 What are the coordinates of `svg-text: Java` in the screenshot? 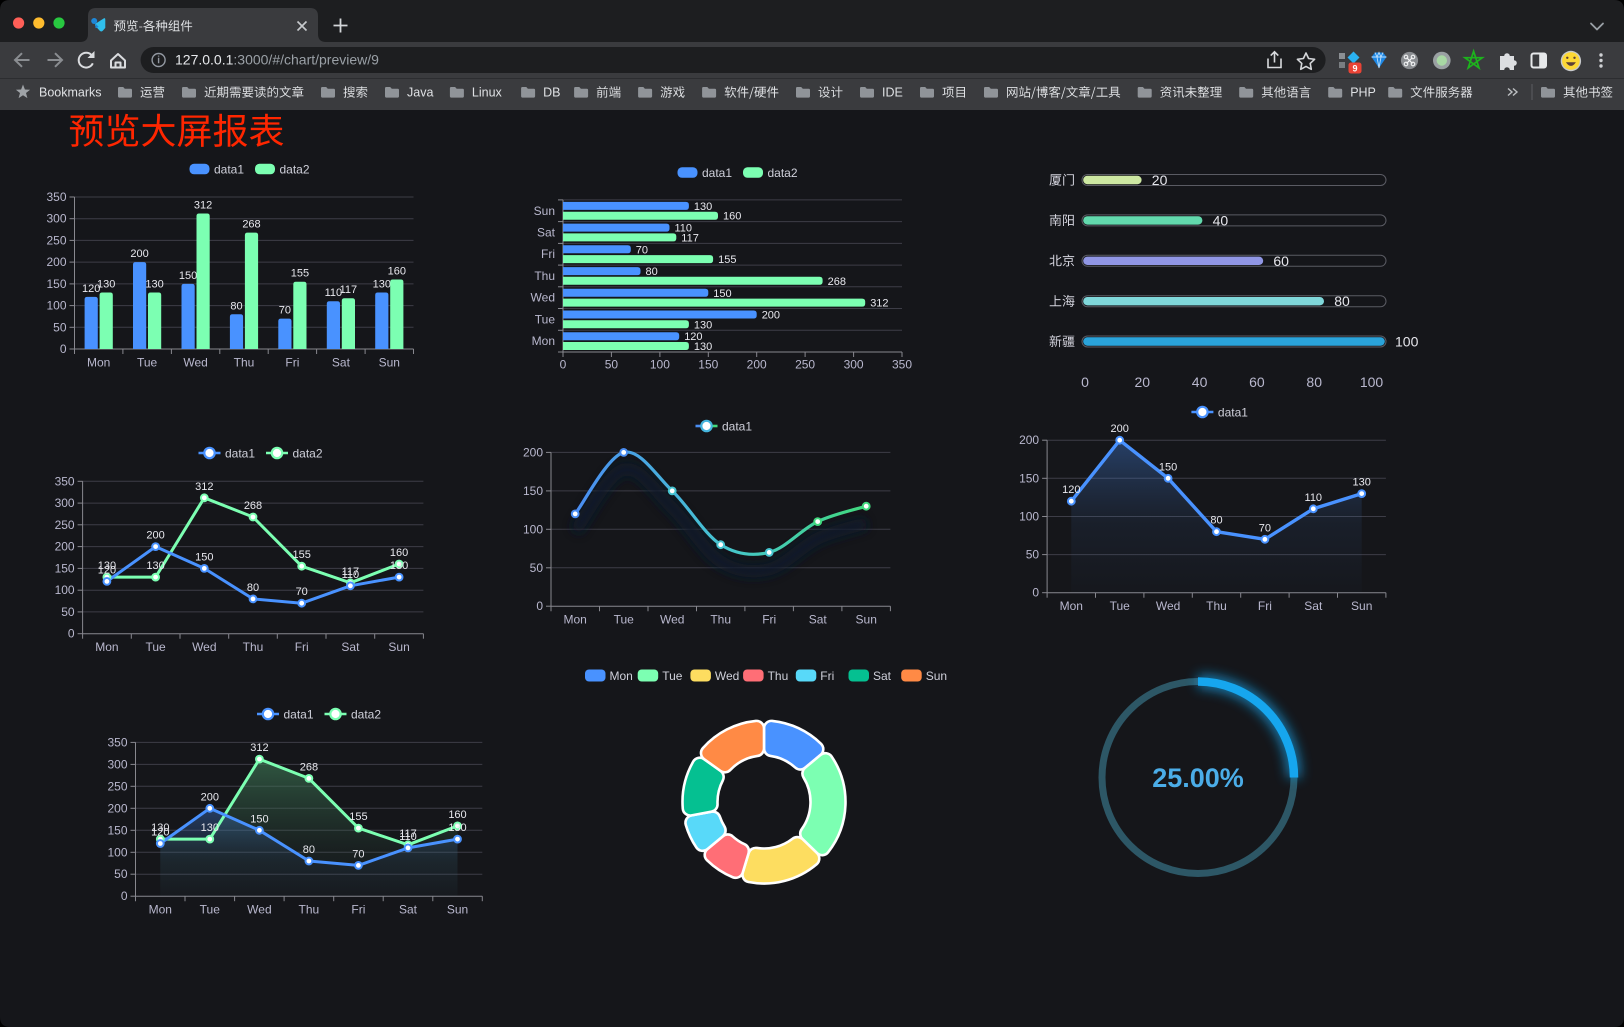 It's located at (420, 93).